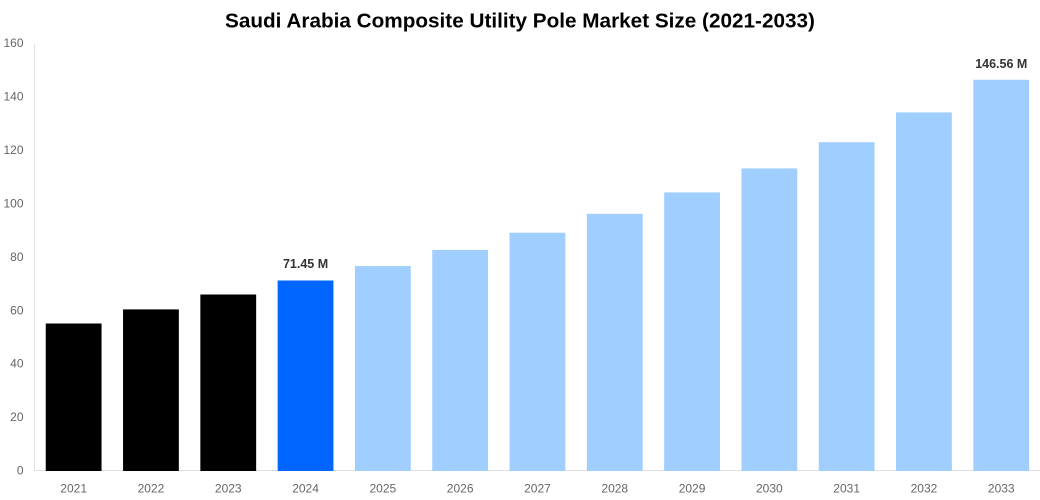  What do you see at coordinates (769, 489) in the screenshot?
I see `svg-text: 2030` at bounding box center [769, 489].